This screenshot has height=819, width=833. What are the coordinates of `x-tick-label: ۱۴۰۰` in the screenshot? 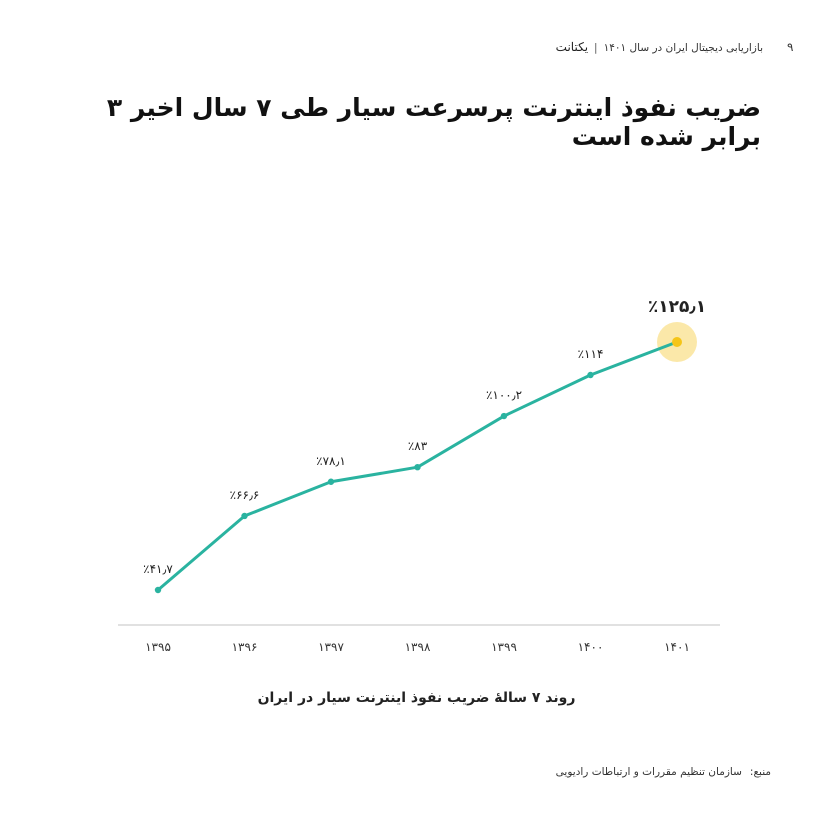 It's located at (591, 647).